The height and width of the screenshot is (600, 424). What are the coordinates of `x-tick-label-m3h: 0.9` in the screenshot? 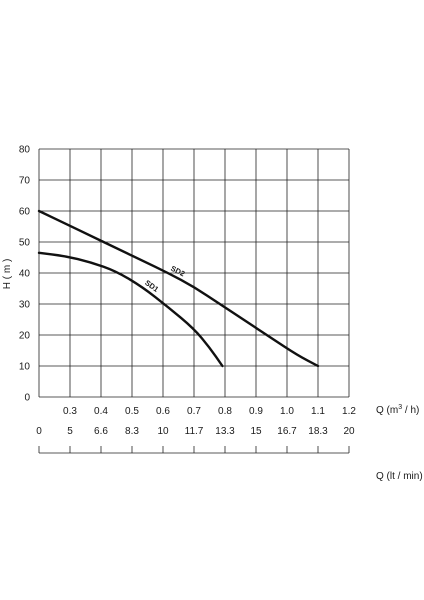 It's located at (256, 411).